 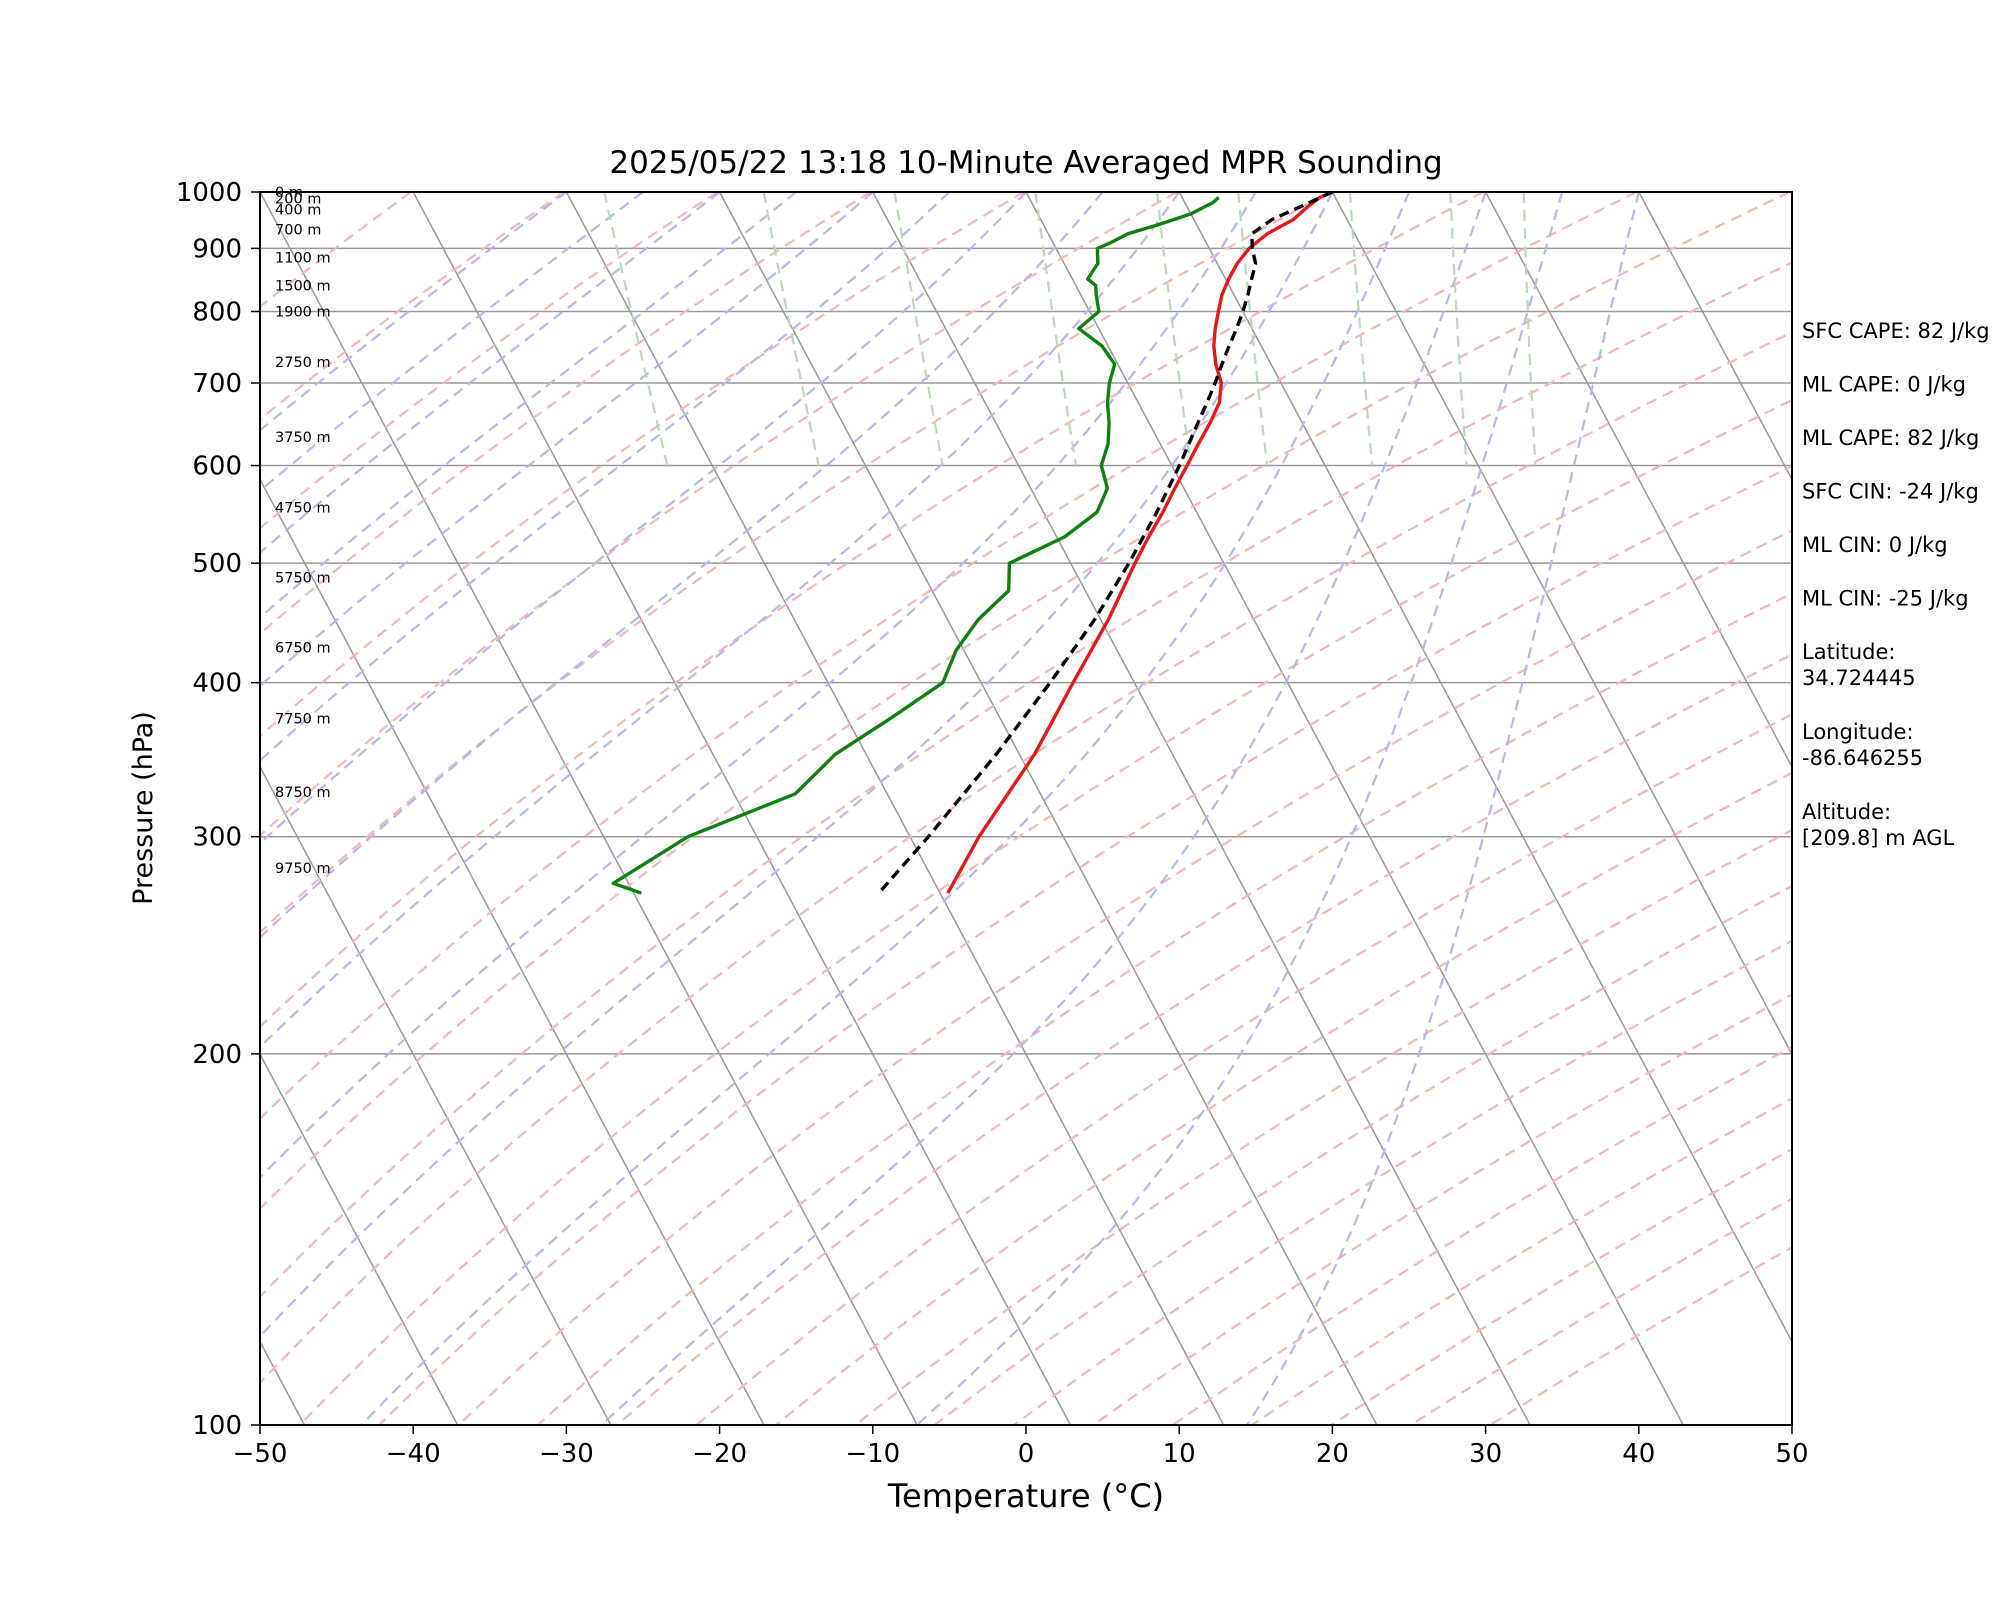 What do you see at coordinates (303, 258) in the screenshot?
I see `height-label: 1100 m` at bounding box center [303, 258].